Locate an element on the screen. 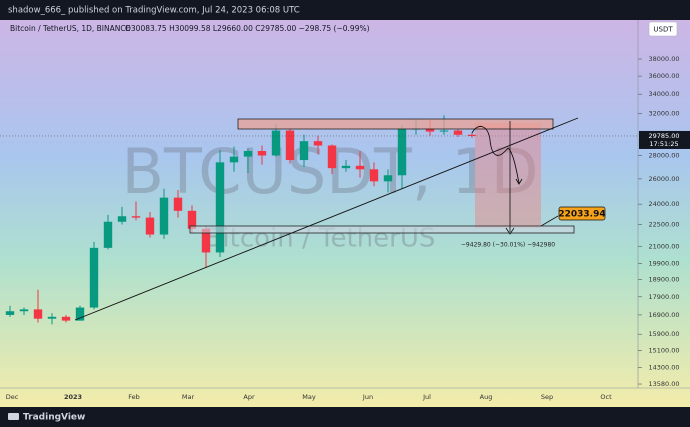 Image resolution: width=690 pixels, height=427 pixels. measure-label: −9429.80 (−30.01%) −942980 is located at coordinates (508, 245).